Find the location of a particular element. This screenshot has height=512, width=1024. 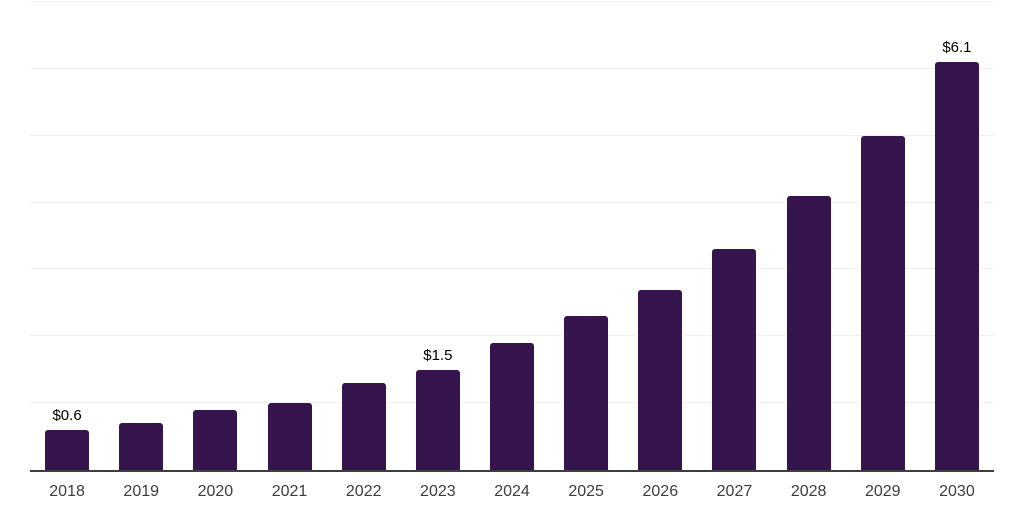

bar-2022 is located at coordinates (363, 426).